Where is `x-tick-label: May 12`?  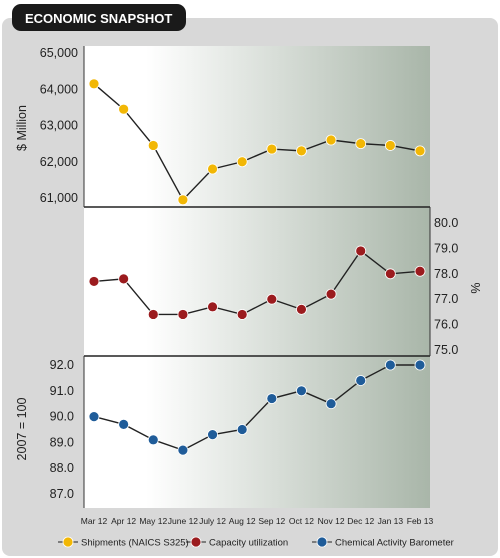 x-tick-label: May 12 is located at coordinates (153, 521).